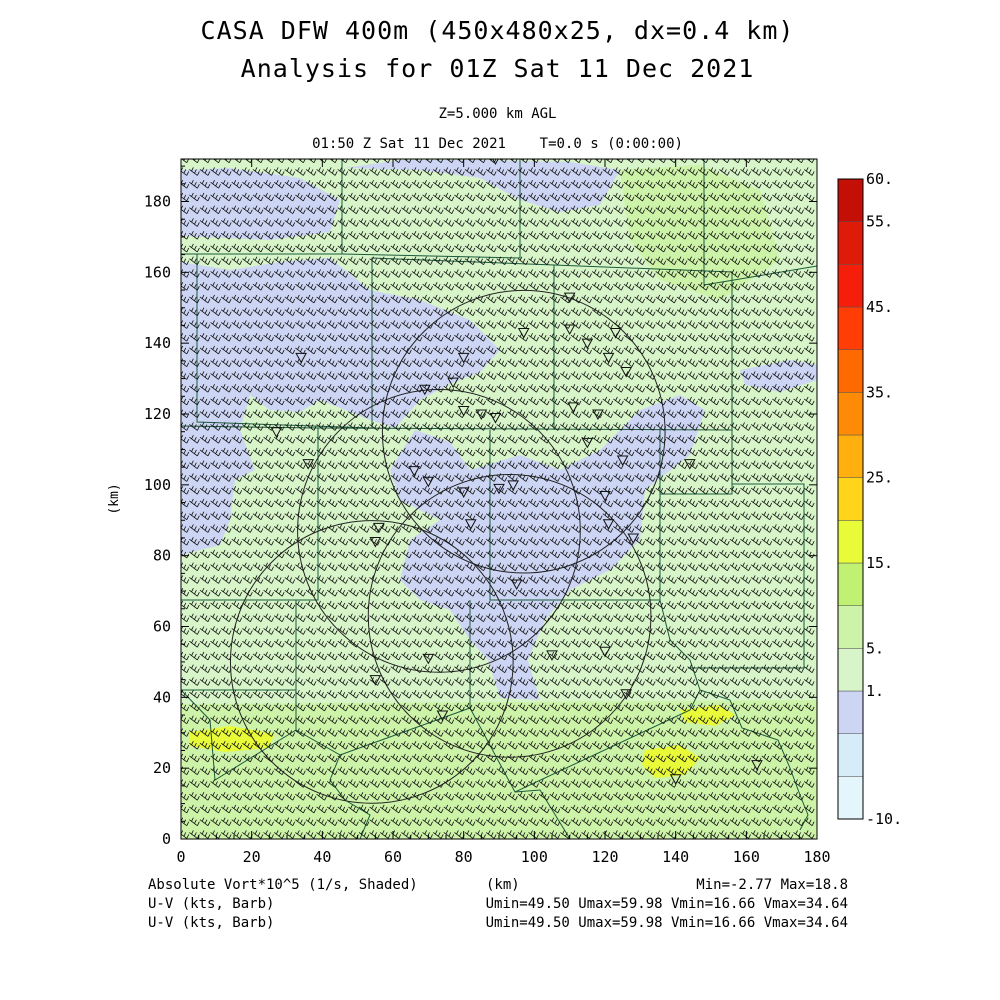 The image size is (1000, 1000). Describe the element at coordinates (604, 857) in the screenshot. I see `x-tick-label: 120` at that location.